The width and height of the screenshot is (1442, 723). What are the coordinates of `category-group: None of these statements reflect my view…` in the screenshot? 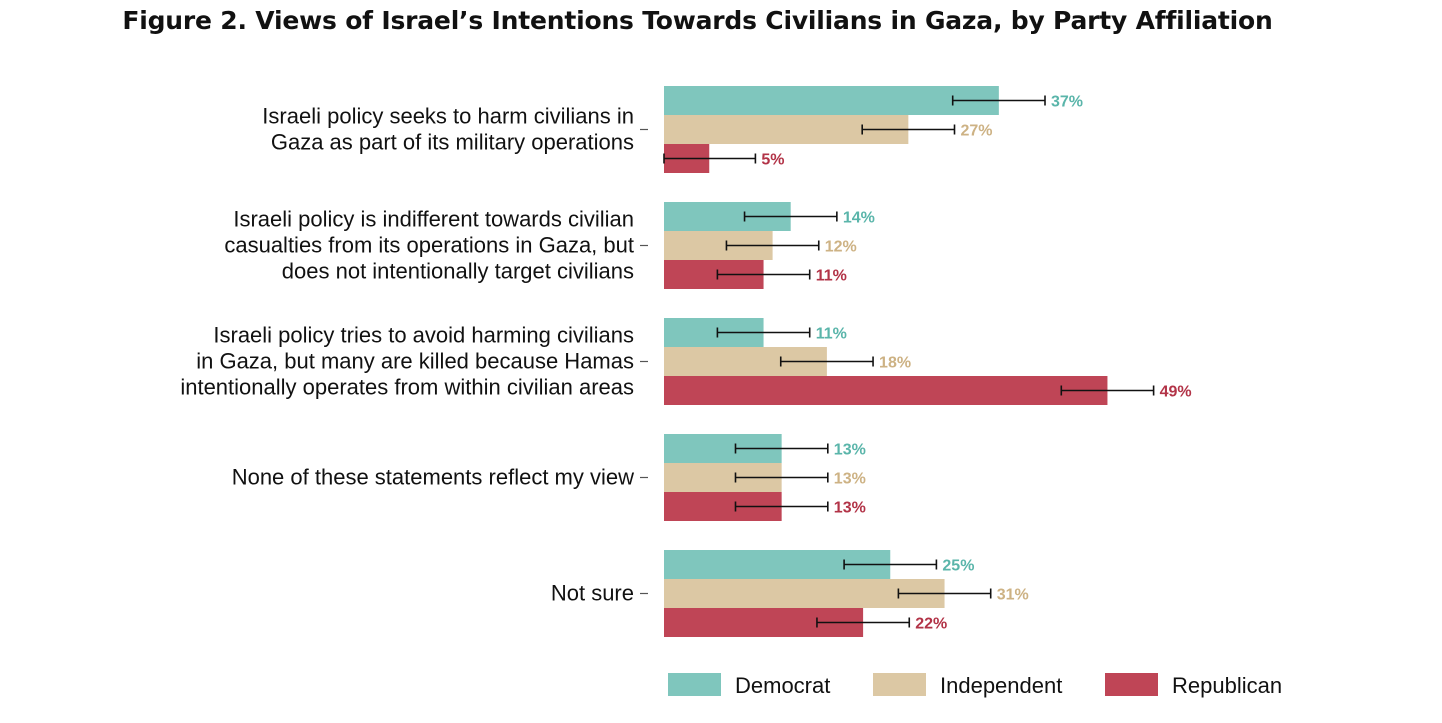 It's located at (549, 477).